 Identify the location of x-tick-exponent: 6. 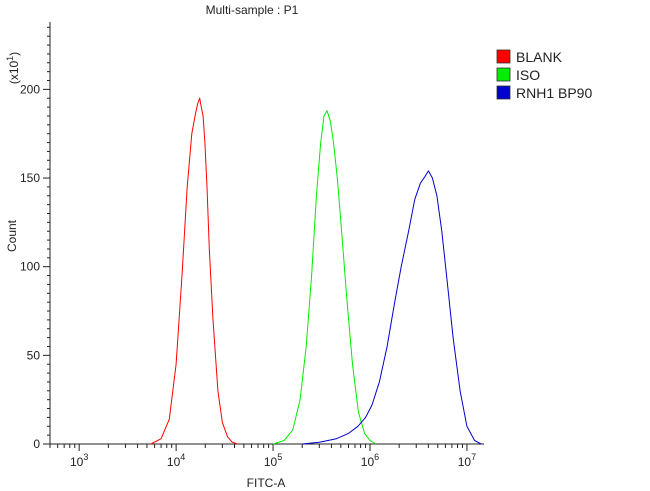
(376, 457).